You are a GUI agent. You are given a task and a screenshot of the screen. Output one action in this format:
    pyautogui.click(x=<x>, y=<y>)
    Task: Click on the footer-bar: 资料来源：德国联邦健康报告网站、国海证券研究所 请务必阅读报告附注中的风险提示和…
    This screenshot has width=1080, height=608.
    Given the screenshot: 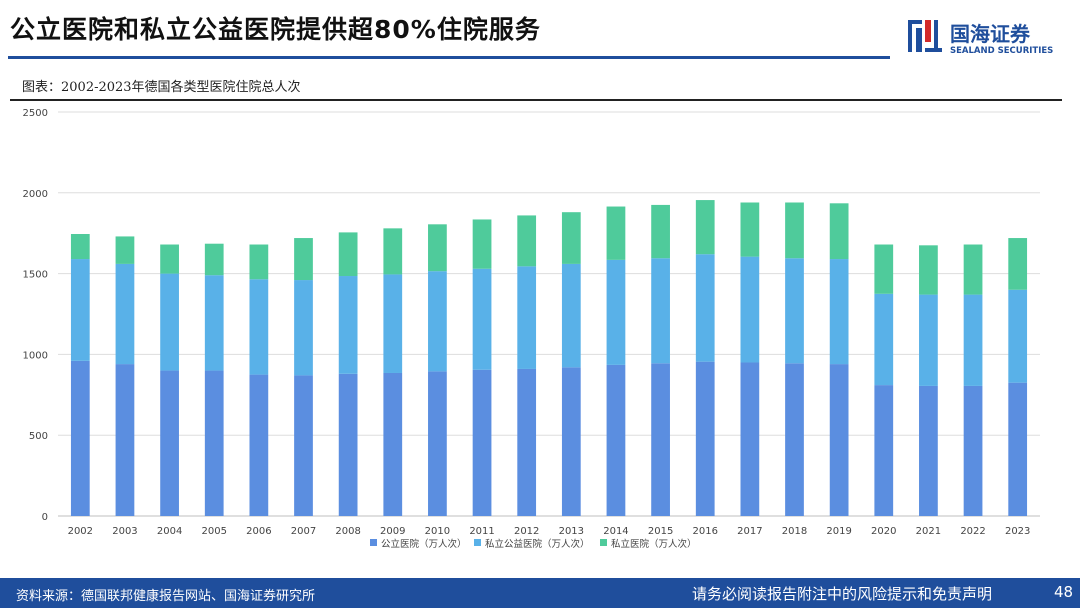 What is the action you would take?
    pyautogui.click(x=540, y=593)
    